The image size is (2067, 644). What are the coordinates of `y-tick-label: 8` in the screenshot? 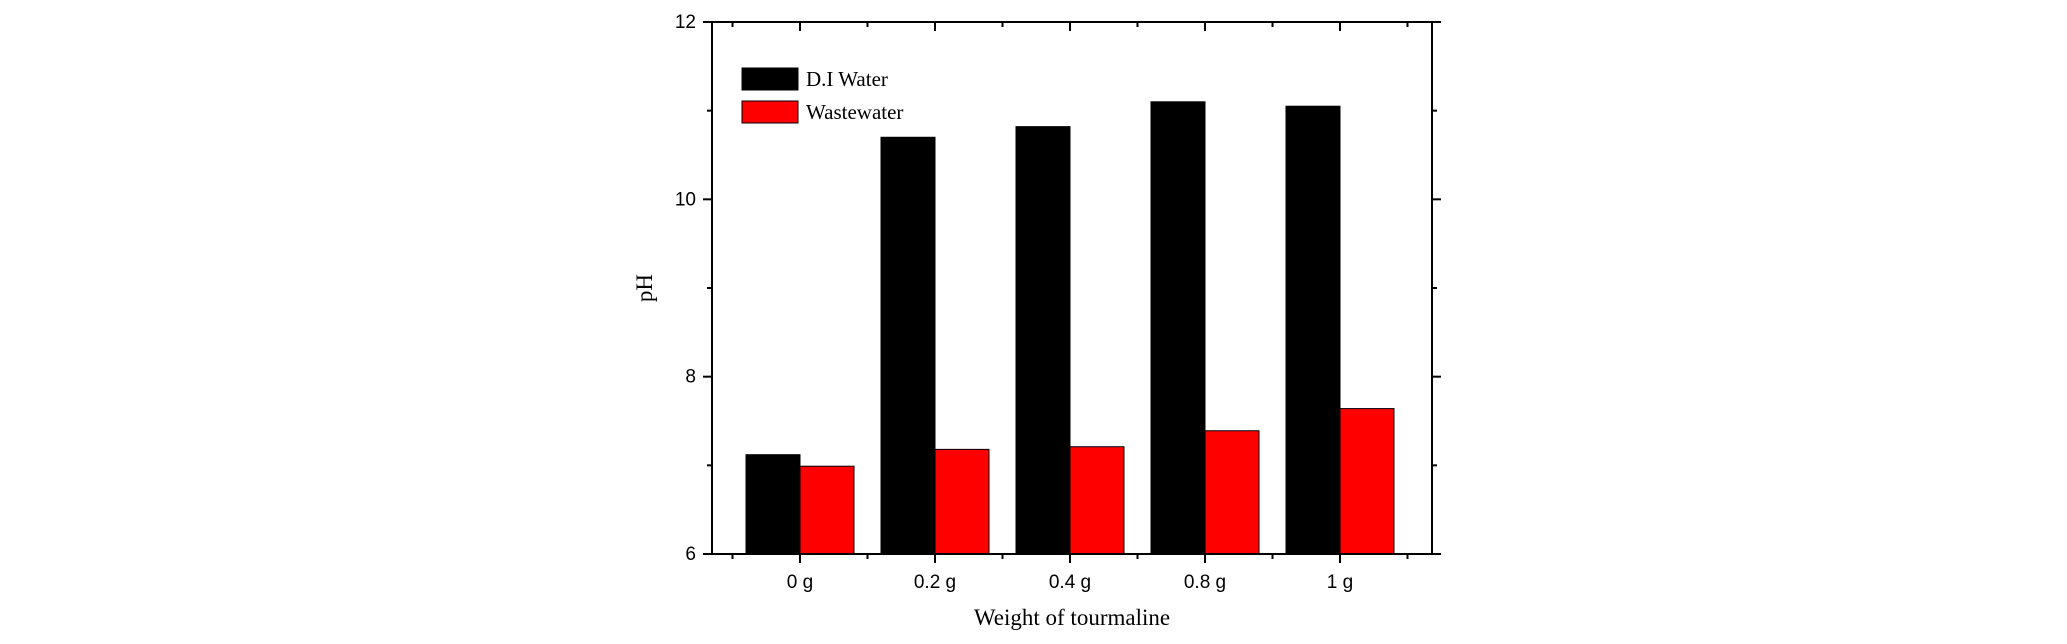 It's located at (690, 377).